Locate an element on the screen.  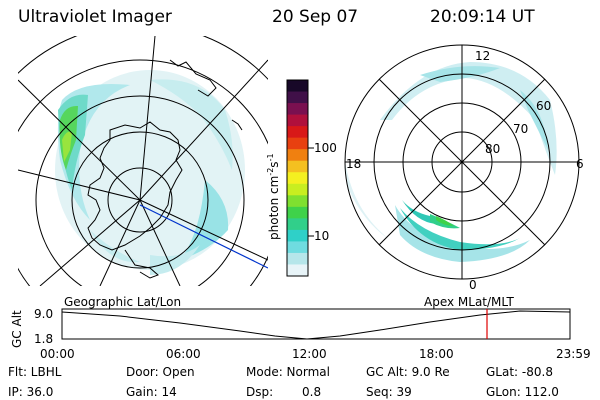
xtick-2359: 23:59 is located at coordinates (573, 354).